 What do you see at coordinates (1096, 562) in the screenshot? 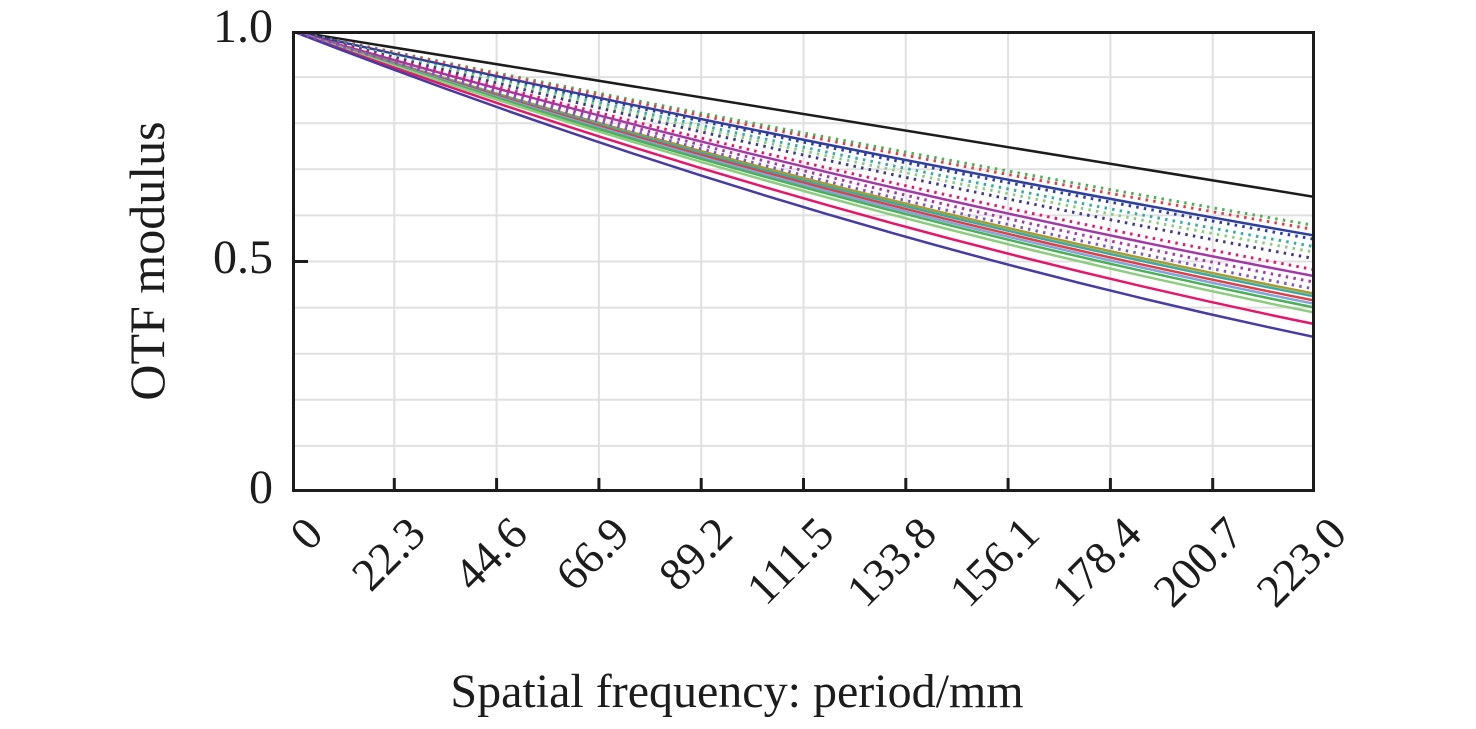
I see `x-tick-label-178.4: 178.4` at bounding box center [1096, 562].